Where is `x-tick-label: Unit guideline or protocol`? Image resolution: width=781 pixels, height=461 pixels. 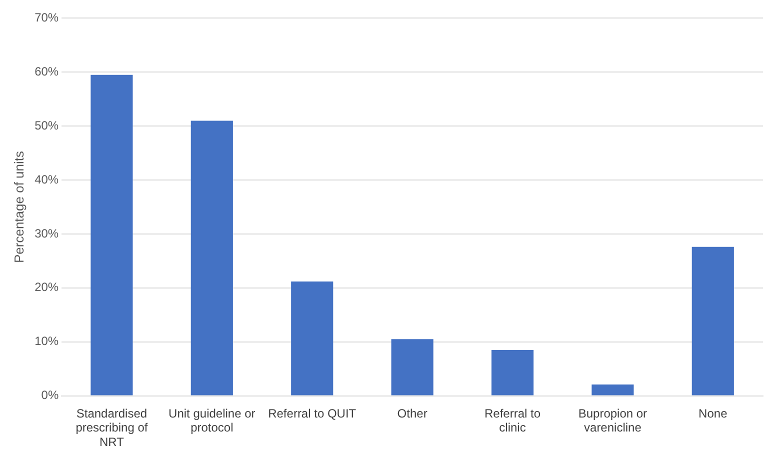
x-tick-label: Unit guideline or protocol is located at coordinates (212, 420).